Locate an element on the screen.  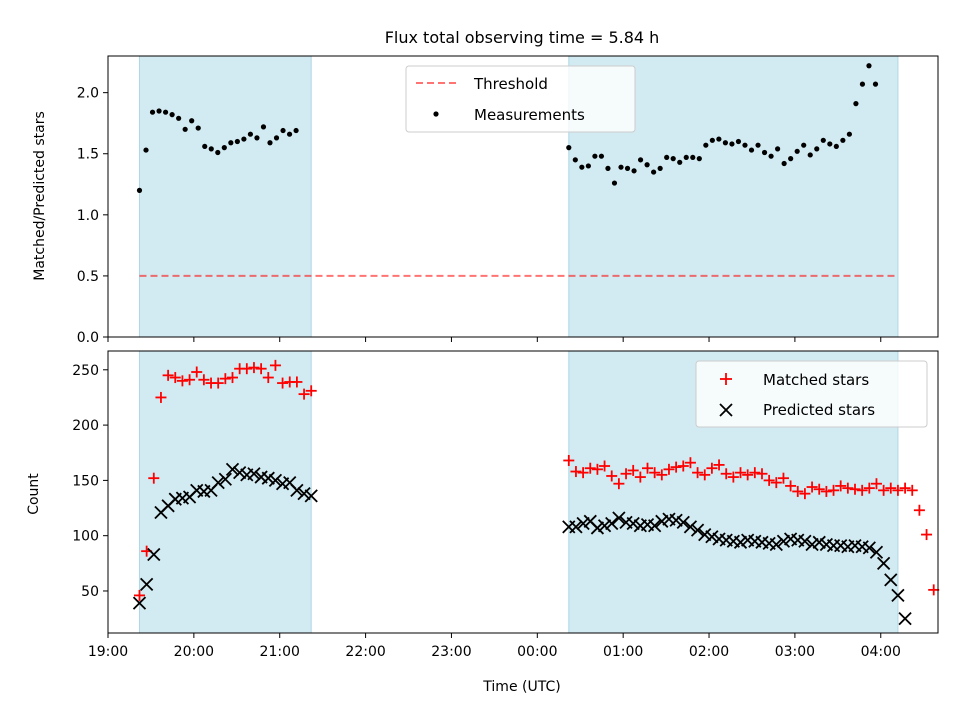
measurement-points is located at coordinates (507, 128).